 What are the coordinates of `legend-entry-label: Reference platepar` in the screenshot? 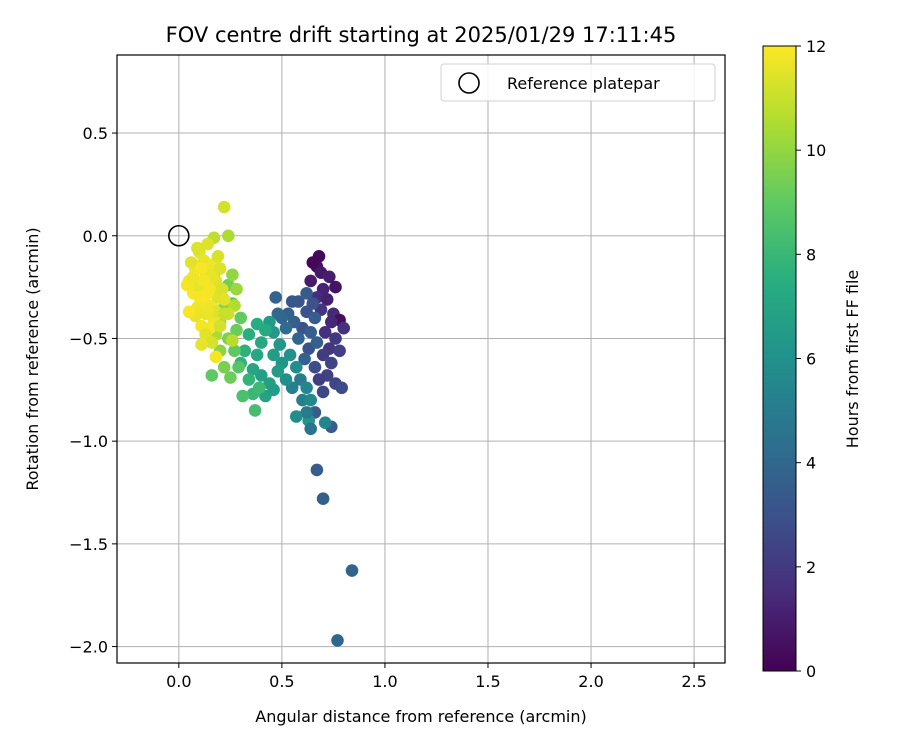 It's located at (583, 83).